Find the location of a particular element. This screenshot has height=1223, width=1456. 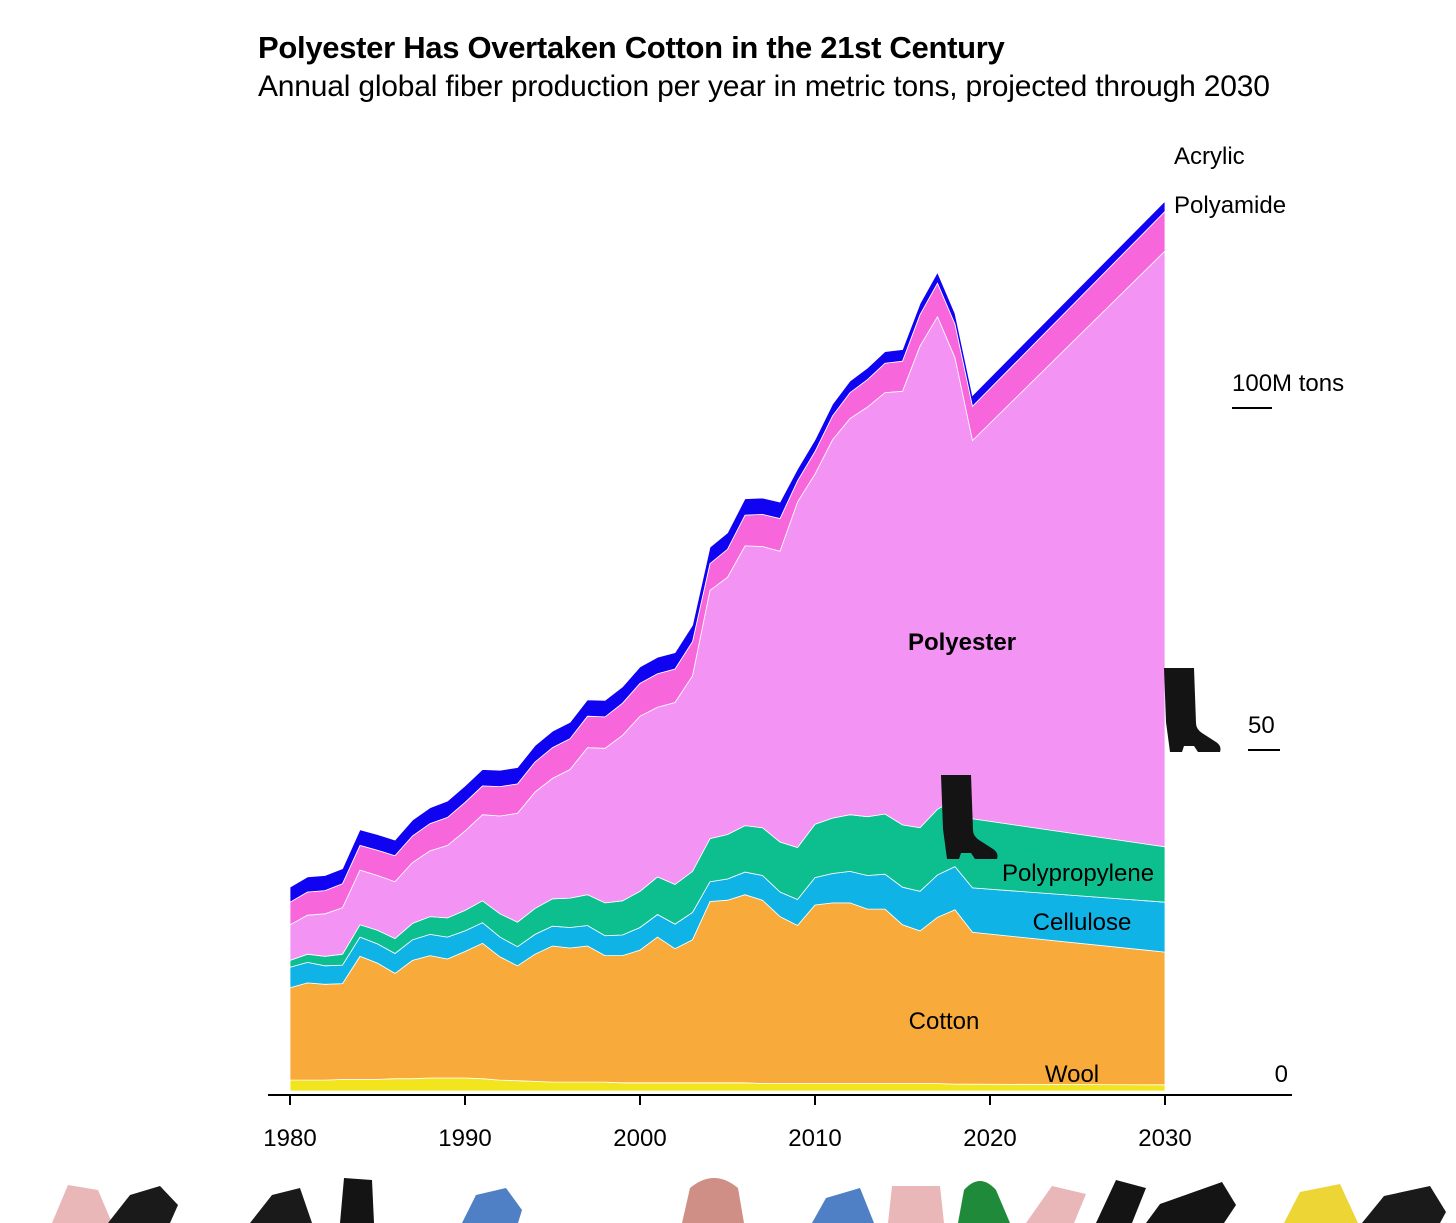

series-label-wool: Wool is located at coordinates (1072, 1074).